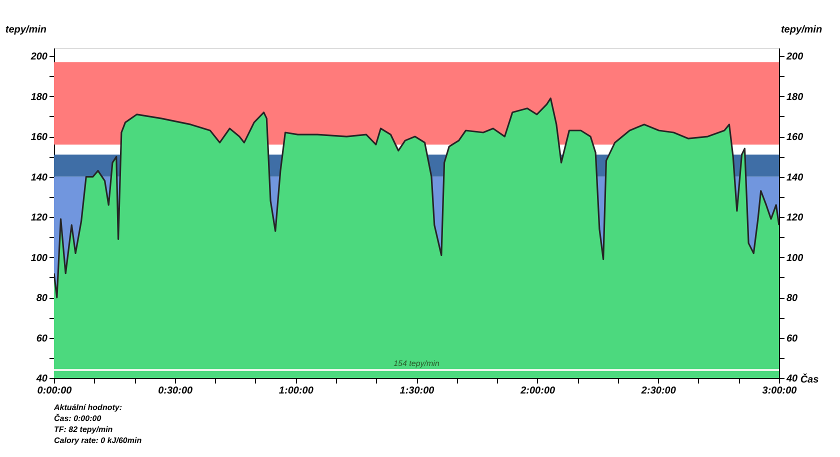  I want to click on y2-tick-label: 60, so click(792, 338).